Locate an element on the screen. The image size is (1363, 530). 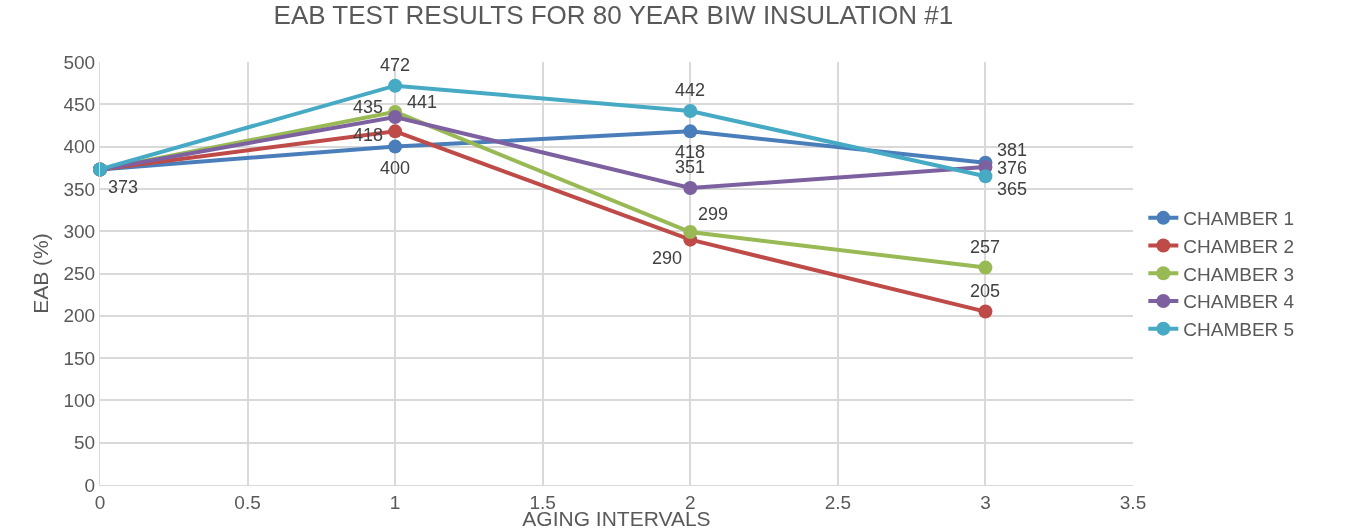
x-tick-label: 1 is located at coordinates (395, 502).